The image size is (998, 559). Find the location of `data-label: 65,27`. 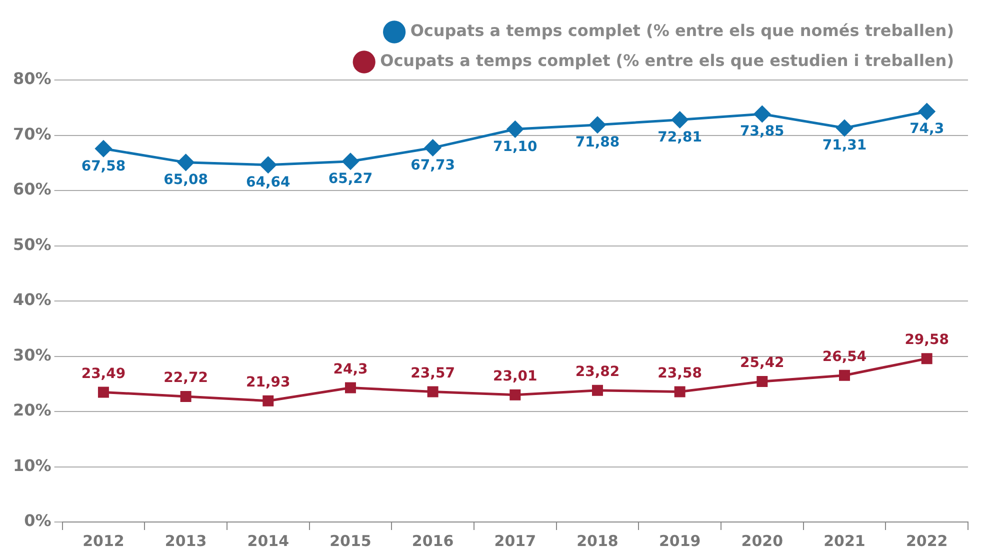

data-label: 65,27 is located at coordinates (350, 179).